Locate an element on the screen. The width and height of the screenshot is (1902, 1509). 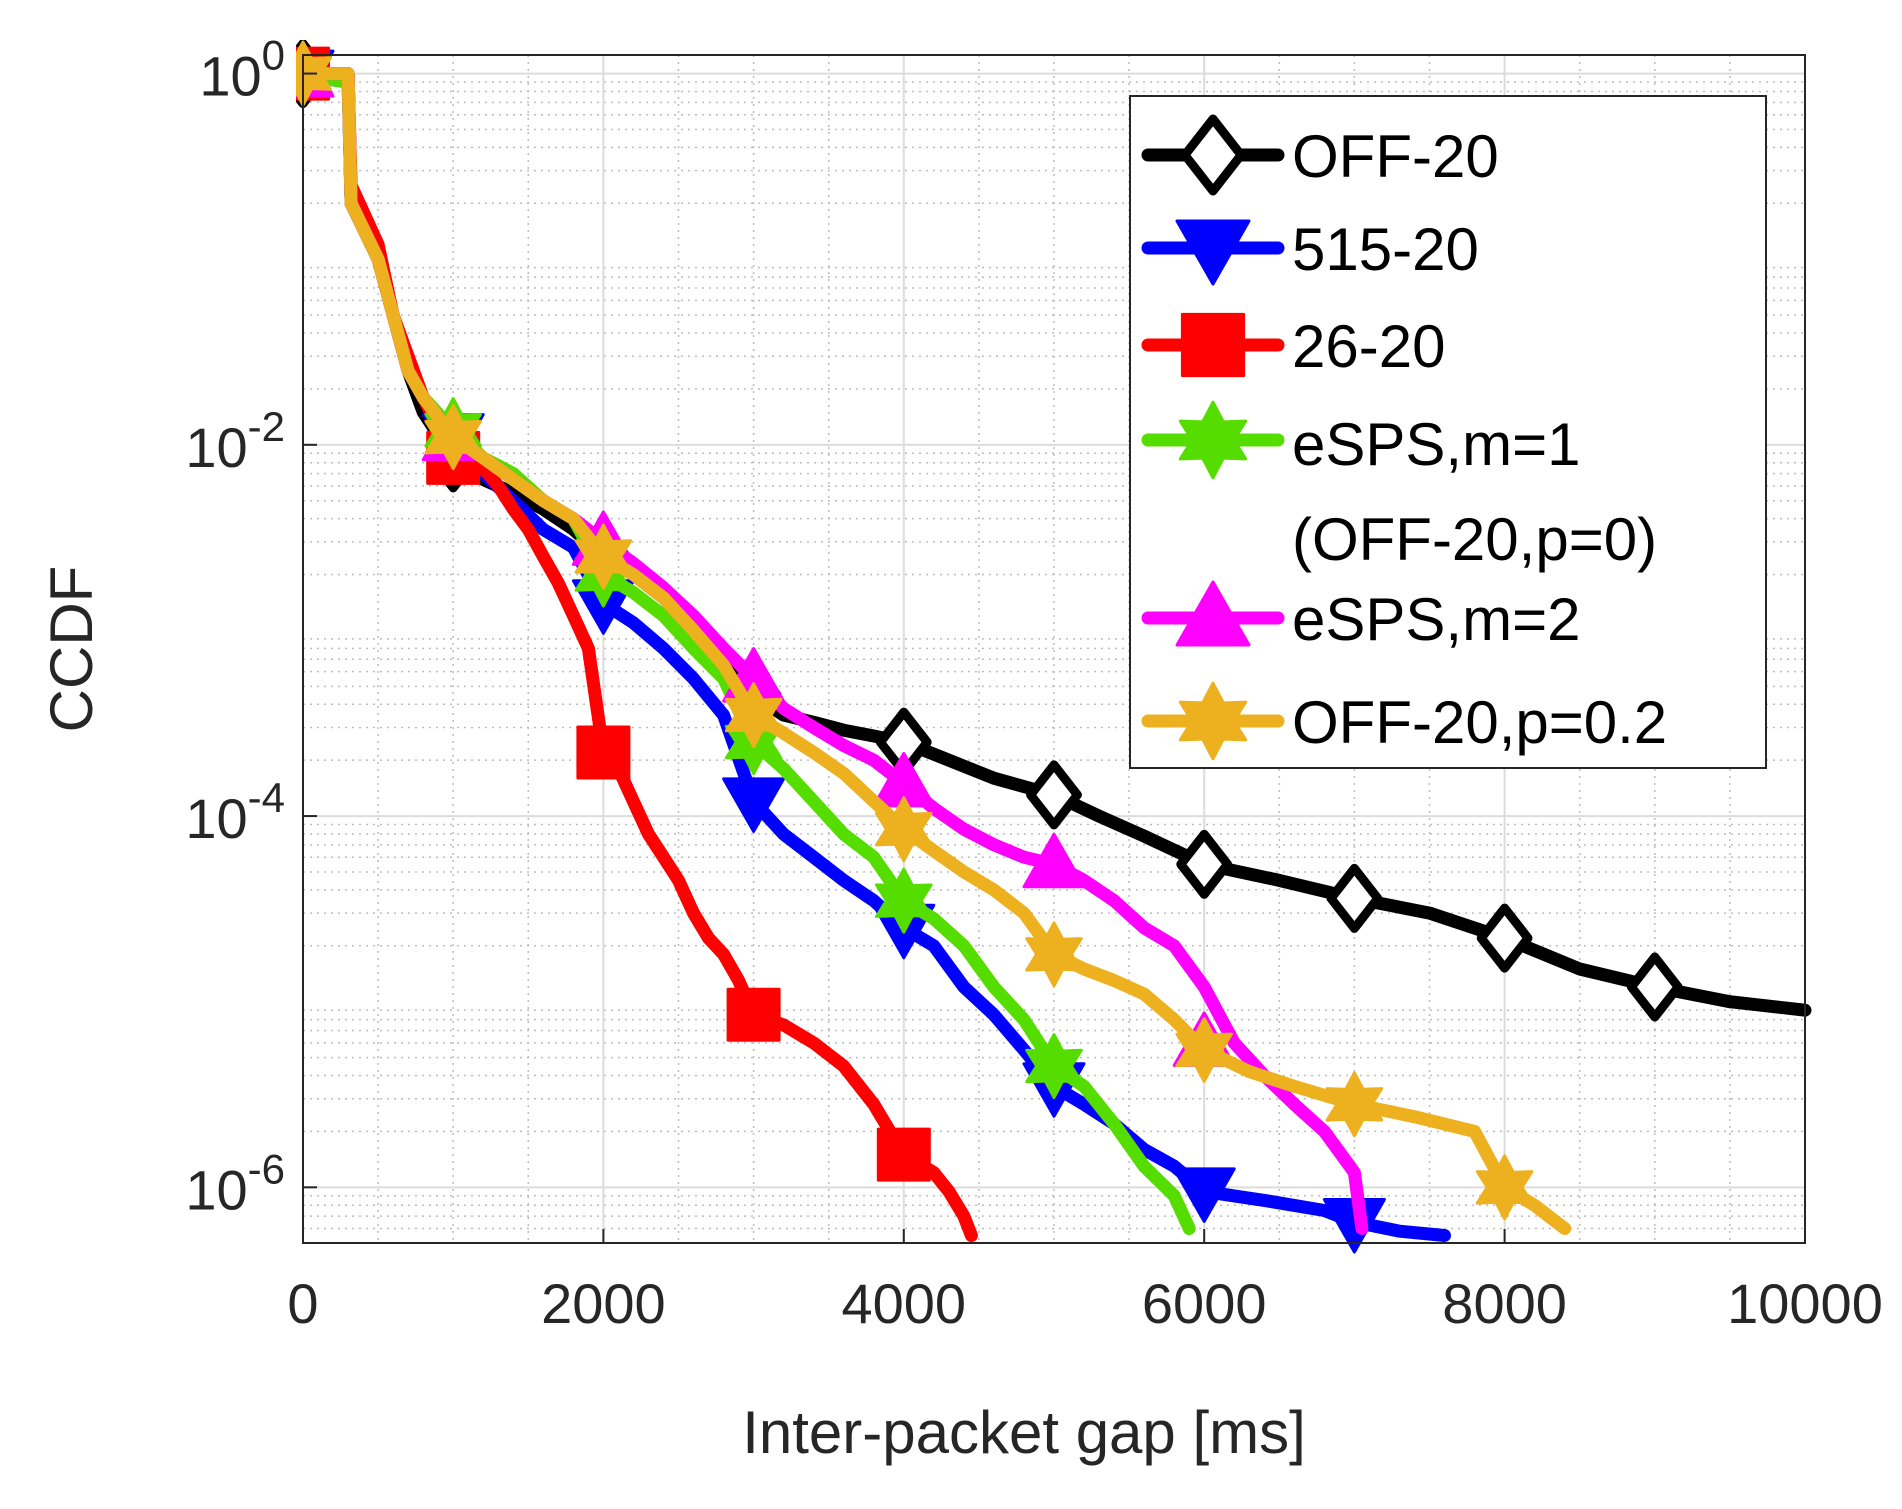
legend-label: OFF-20,p=0.2 is located at coordinates (1479, 722).